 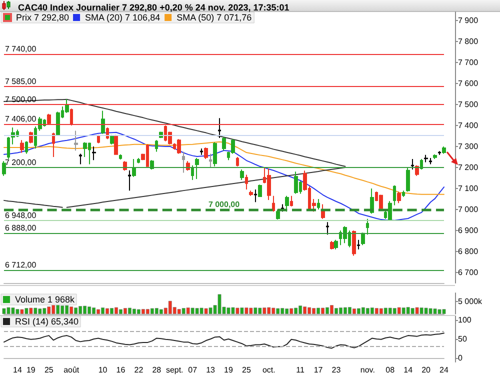 What do you see at coordinates (319, 370) in the screenshot?
I see `x-tick-label: 17` at bounding box center [319, 370].